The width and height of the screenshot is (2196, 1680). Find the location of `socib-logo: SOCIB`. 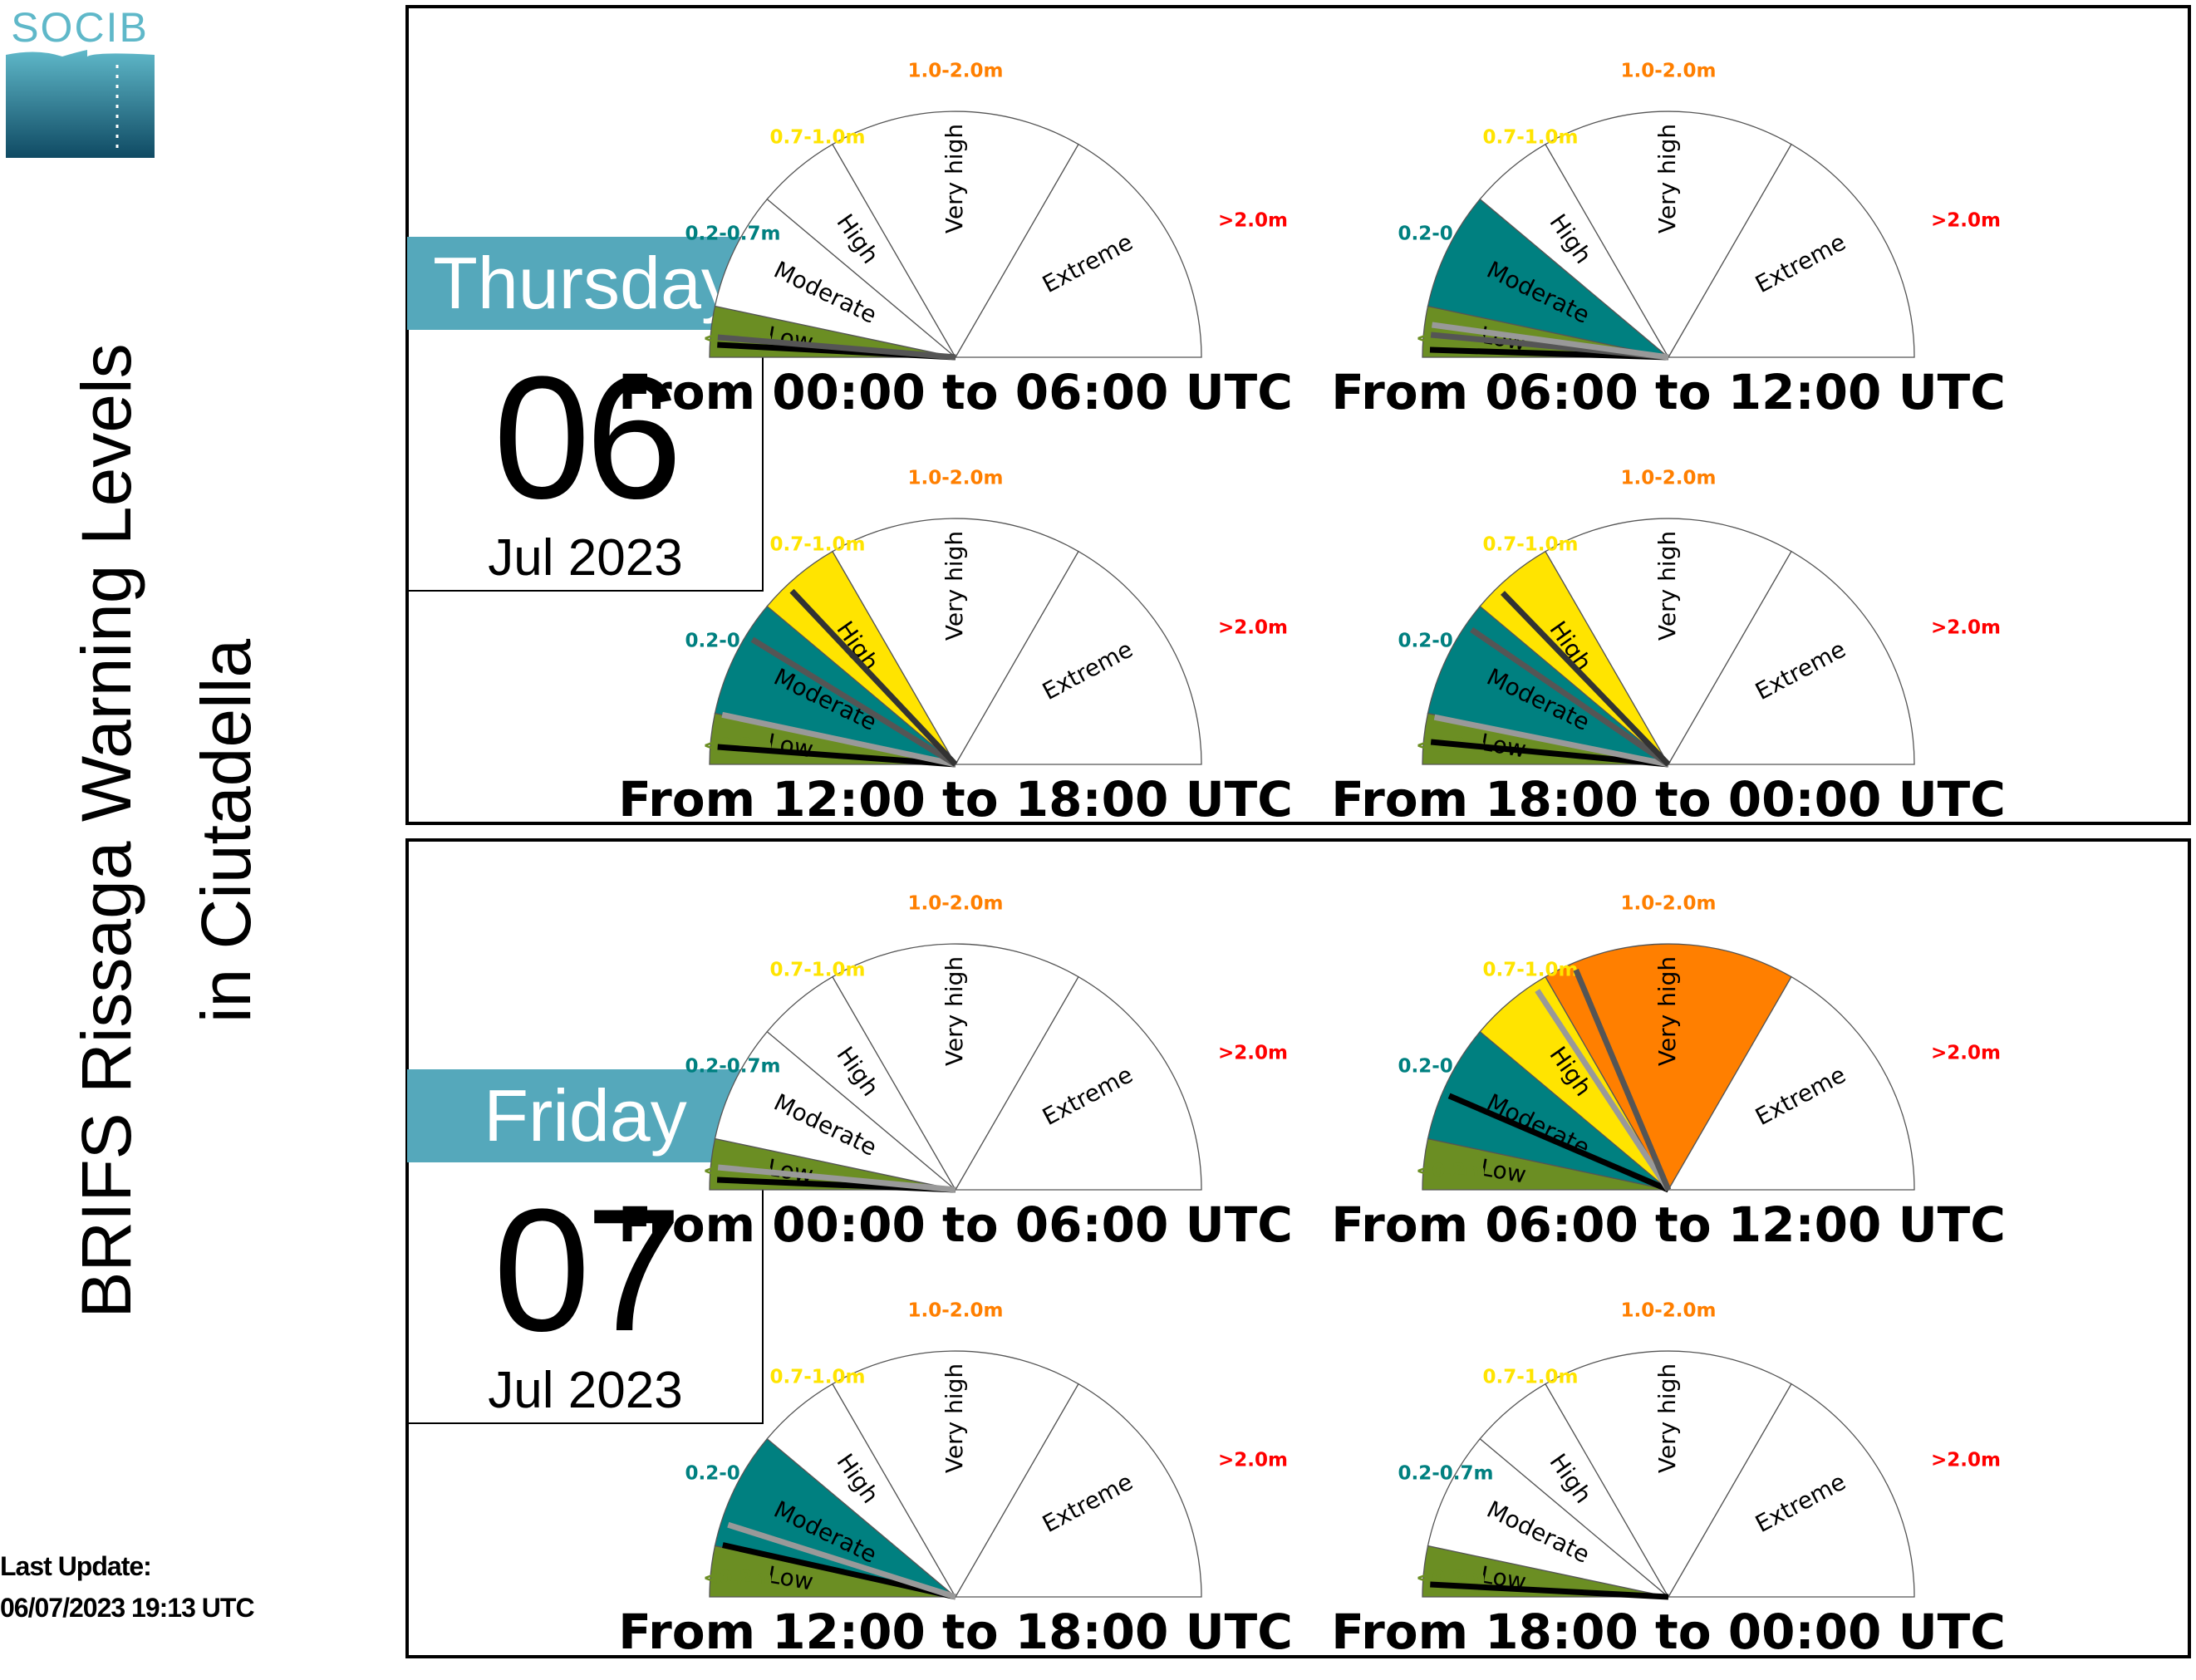

socib-logo: SOCIB is located at coordinates (80, 82).